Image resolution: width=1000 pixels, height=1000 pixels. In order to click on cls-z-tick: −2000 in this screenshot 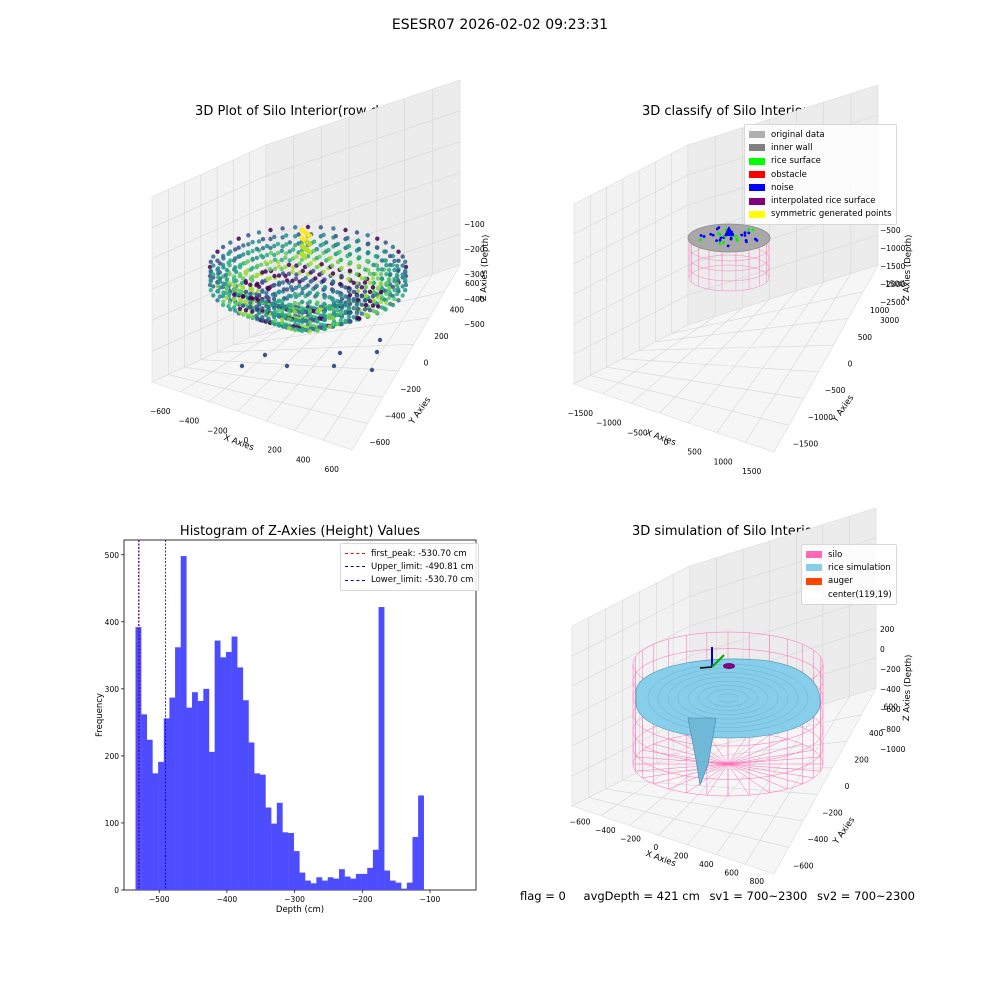, I will do `click(893, 284)`.